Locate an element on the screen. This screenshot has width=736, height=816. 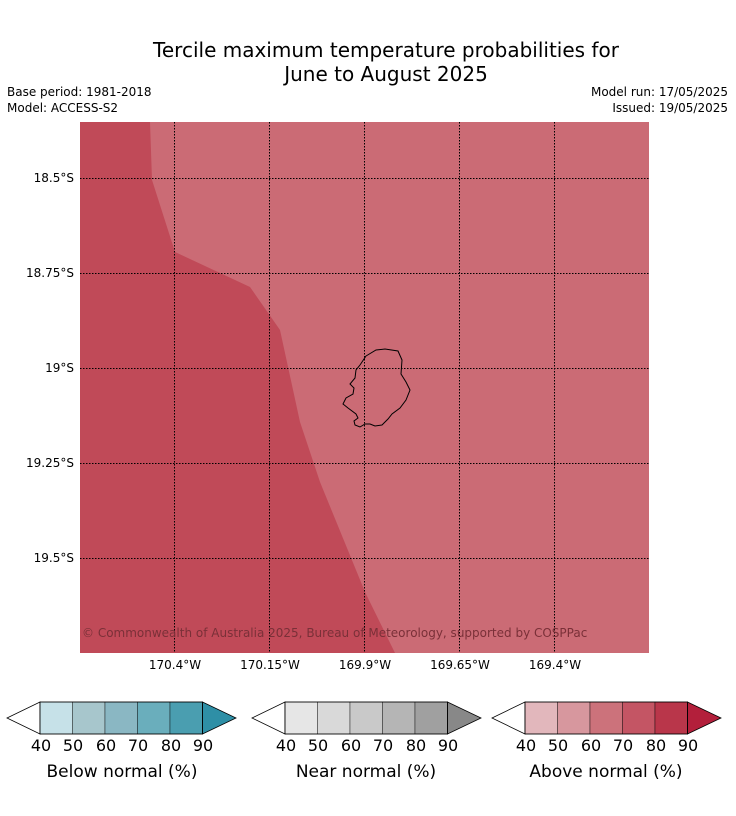
colorbar-above-label: 70 is located at coordinates (623, 745).